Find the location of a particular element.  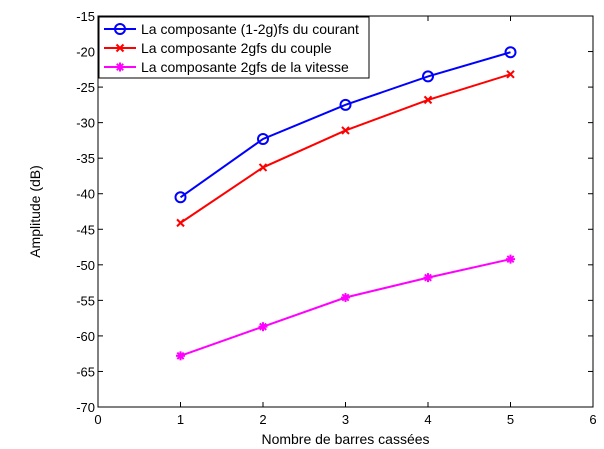

legend-label: La composante 2gfs du couple is located at coordinates (236, 48).